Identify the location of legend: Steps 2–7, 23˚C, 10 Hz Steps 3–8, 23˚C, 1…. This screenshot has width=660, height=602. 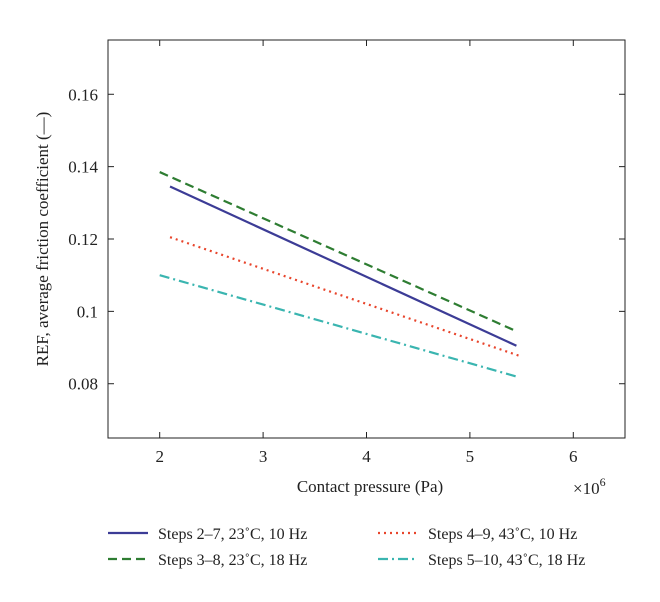
(346, 547).